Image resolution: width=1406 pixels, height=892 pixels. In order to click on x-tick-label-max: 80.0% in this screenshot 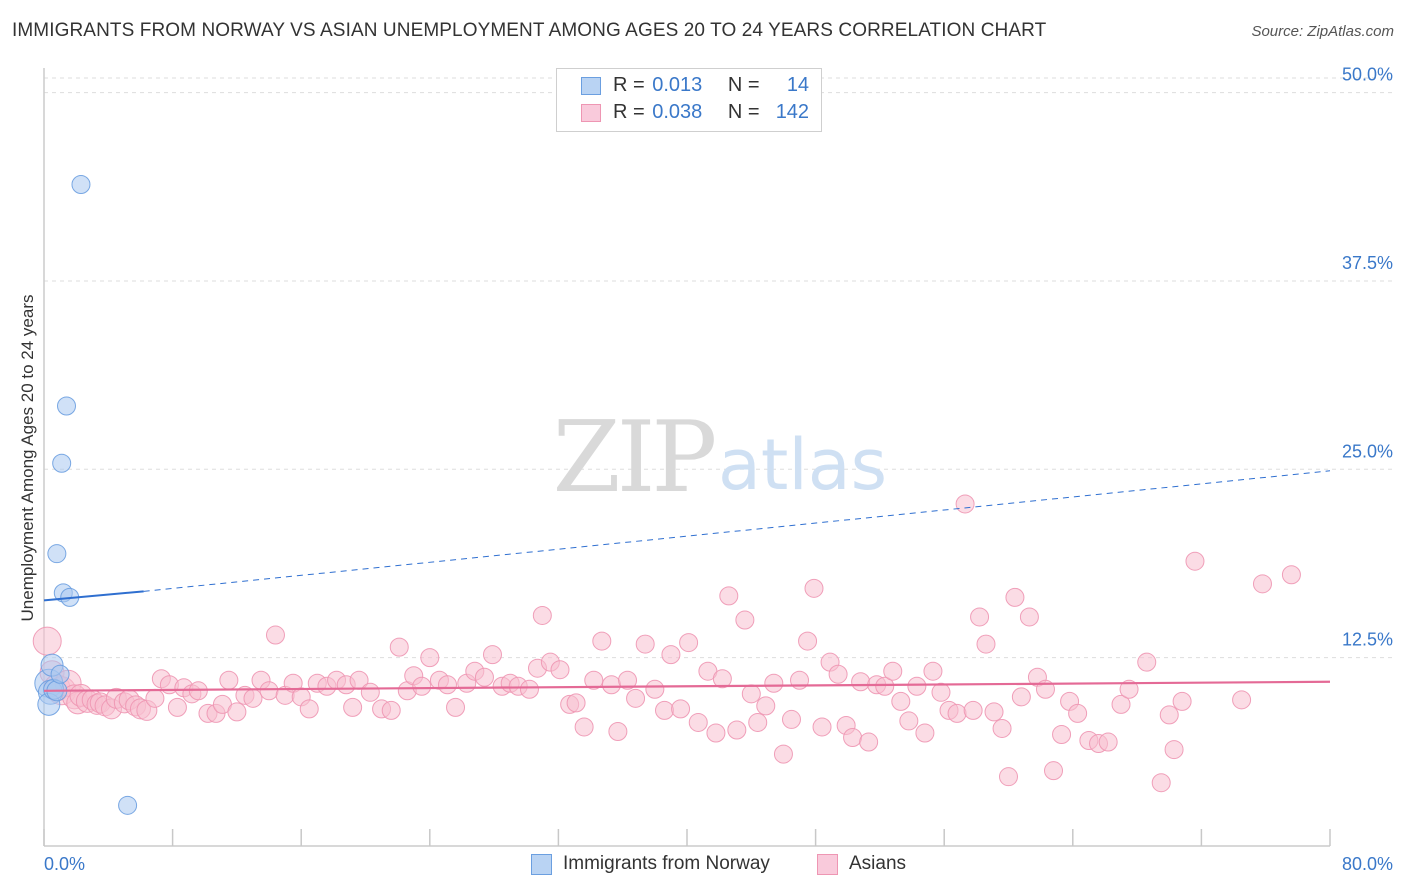, I will do `click(1367, 864)`.